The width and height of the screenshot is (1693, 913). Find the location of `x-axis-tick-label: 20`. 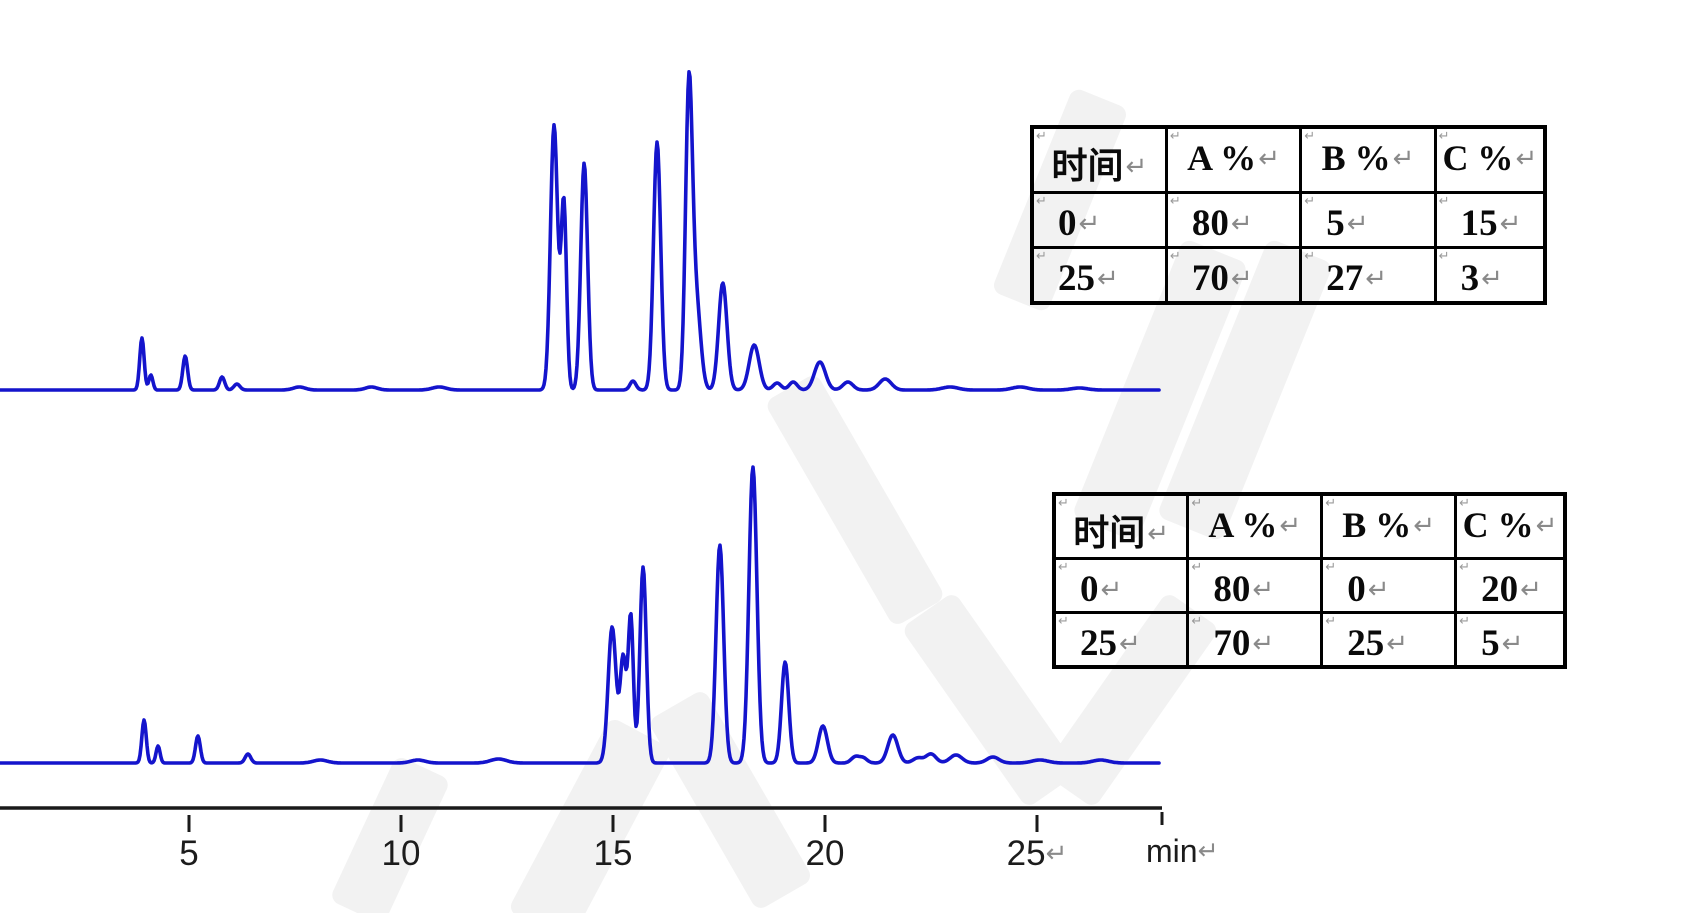

x-axis-tick-label: 20 is located at coordinates (825, 853).